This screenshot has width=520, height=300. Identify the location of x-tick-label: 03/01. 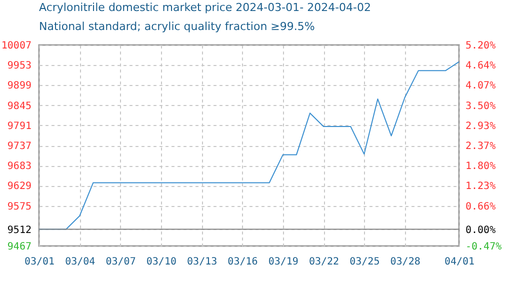
(39, 262).